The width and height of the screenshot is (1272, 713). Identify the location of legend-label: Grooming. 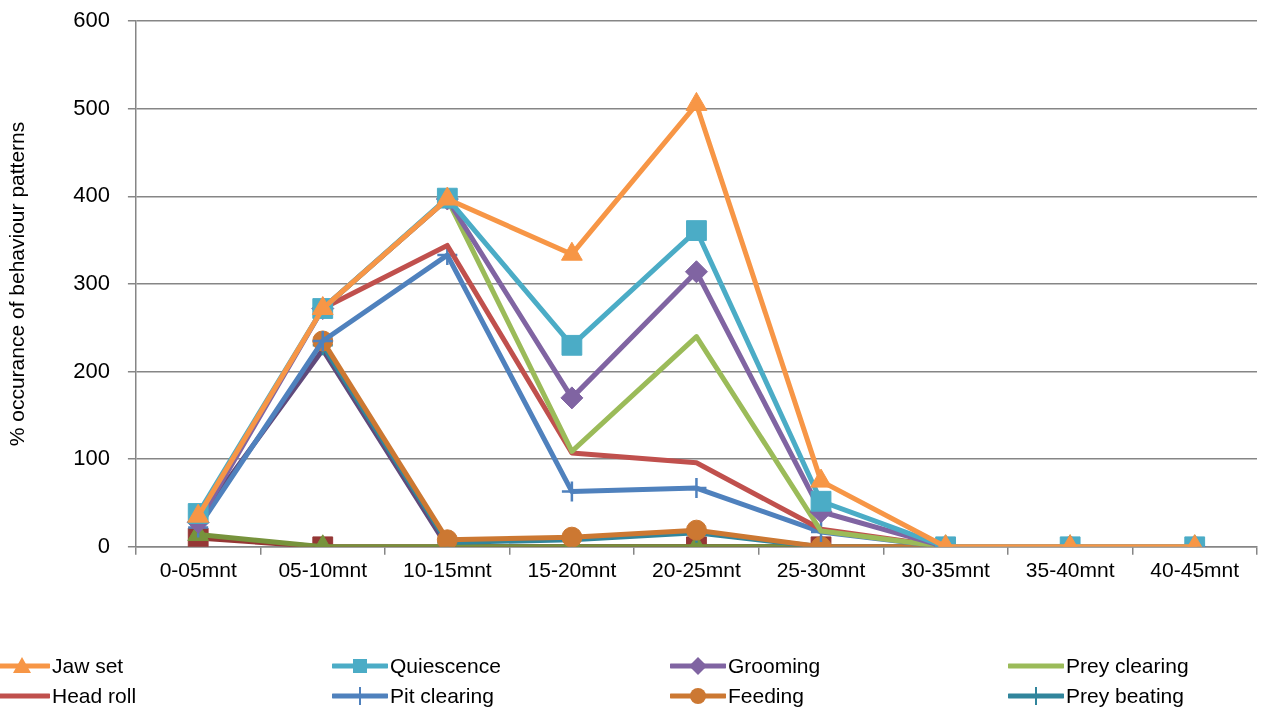
(774, 666).